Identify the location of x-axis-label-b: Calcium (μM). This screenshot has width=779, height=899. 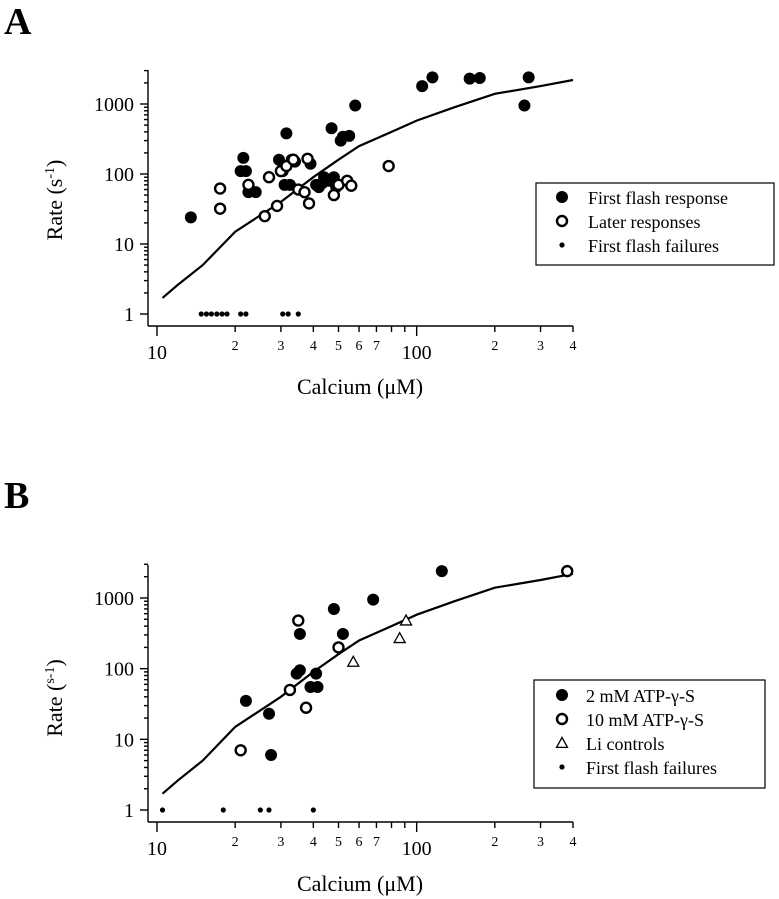
(360, 883).